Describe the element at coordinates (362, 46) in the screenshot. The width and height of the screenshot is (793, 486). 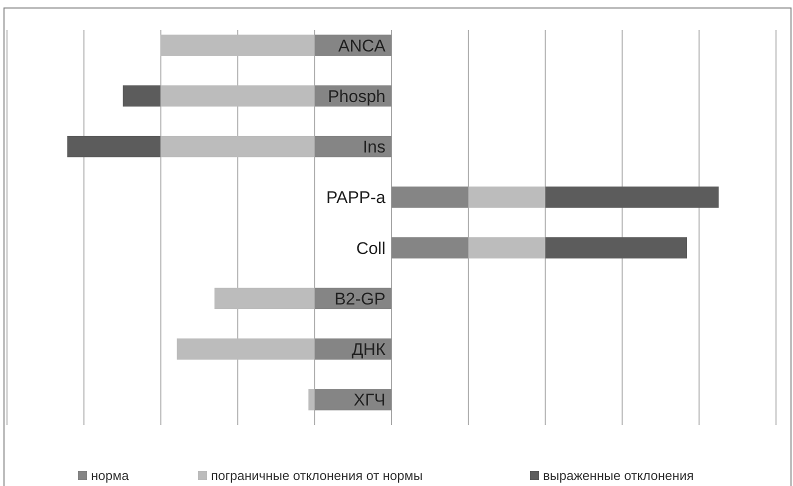
I see `y-tick-label: ANCA` at that location.